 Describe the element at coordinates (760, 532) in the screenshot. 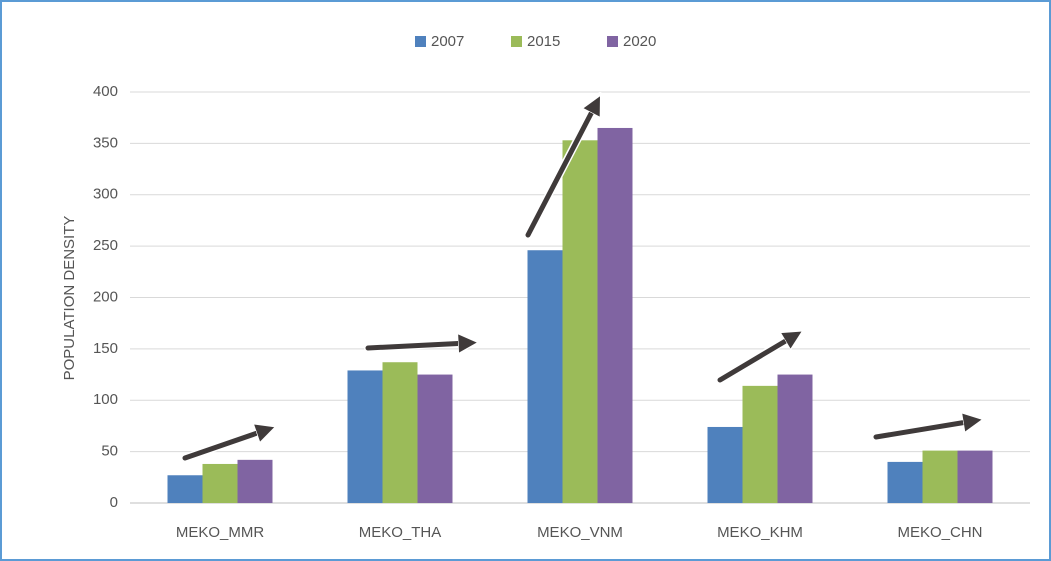

I see `x-tick-label: MEKO_KHM` at that location.